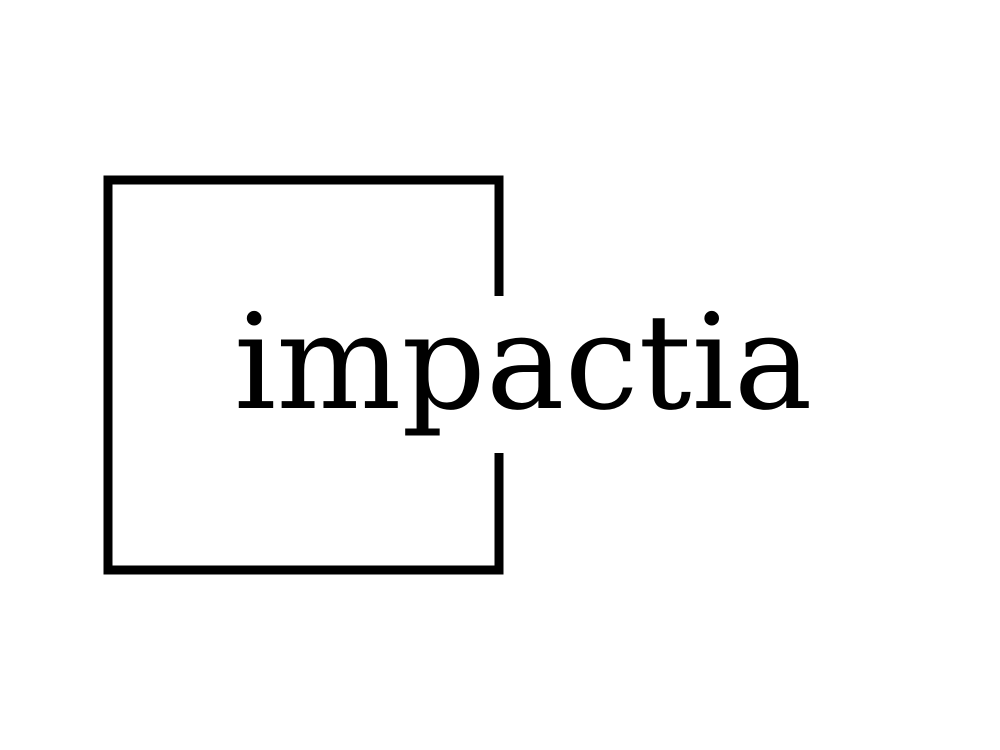 This screenshot has width=1000, height=750. Describe the element at coordinates (523, 363) in the screenshot. I see `brand-wordmark: impactia` at that location.